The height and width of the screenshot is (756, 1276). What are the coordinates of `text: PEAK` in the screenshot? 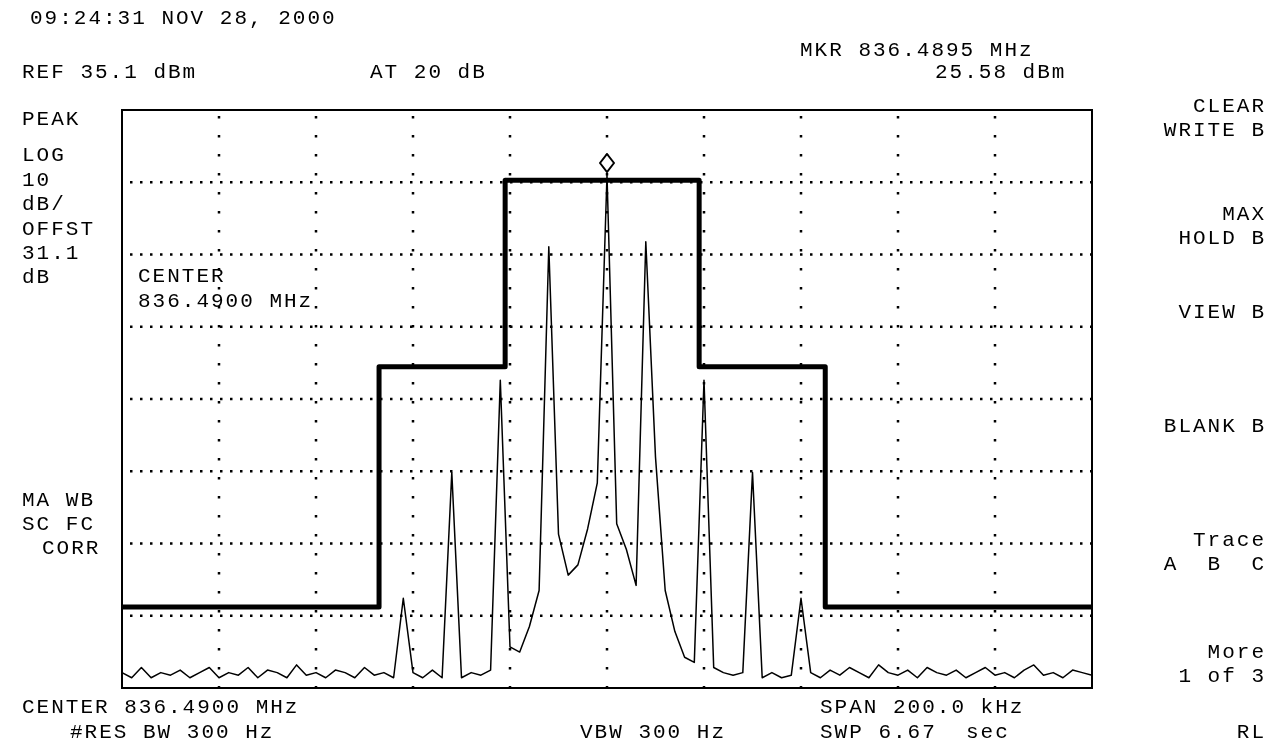 It's located at (51, 119).